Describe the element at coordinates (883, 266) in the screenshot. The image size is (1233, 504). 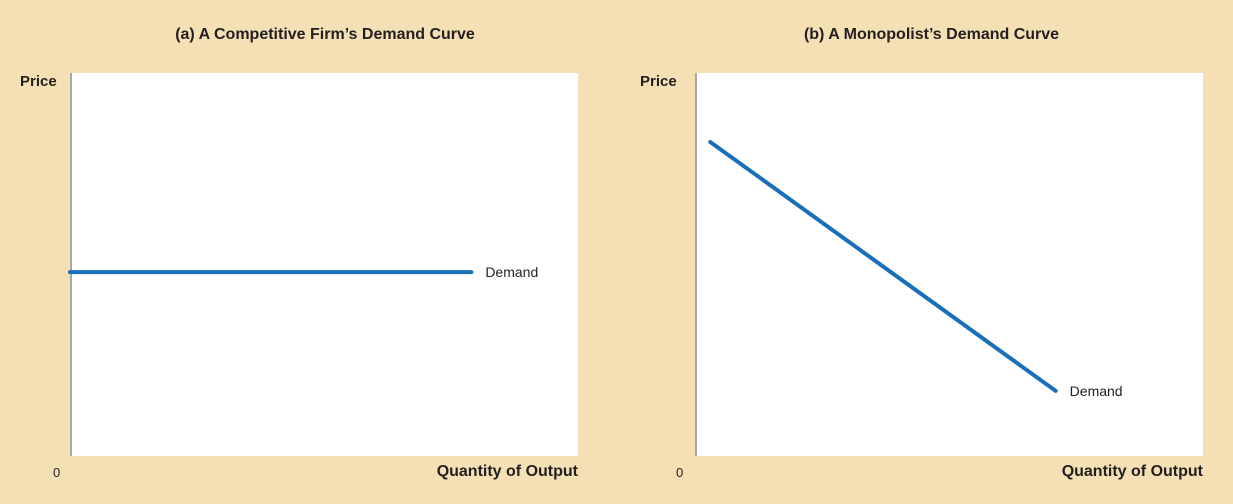
I see `demand-curve-line` at that location.